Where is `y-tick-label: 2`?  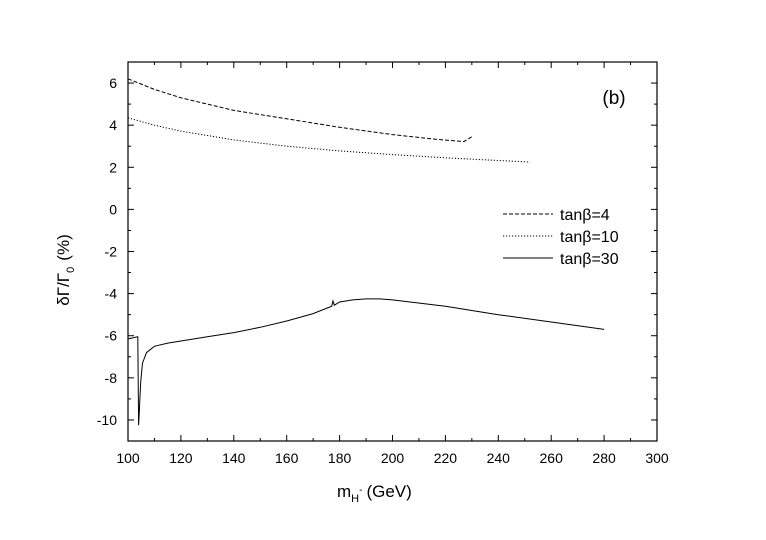
y-tick-label: 2 is located at coordinates (113, 167).